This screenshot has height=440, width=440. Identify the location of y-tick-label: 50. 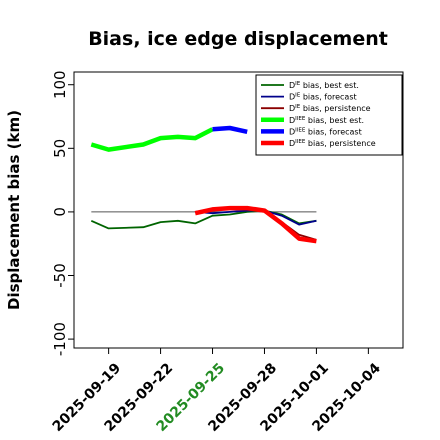
(60, 148).